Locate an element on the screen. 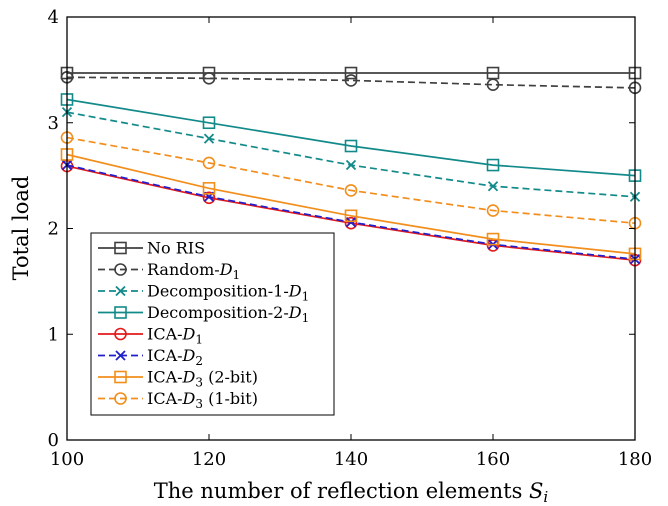 Image resolution: width=668 pixels, height=506 pixels. x-axis-title-sub: i is located at coordinates (545, 497).